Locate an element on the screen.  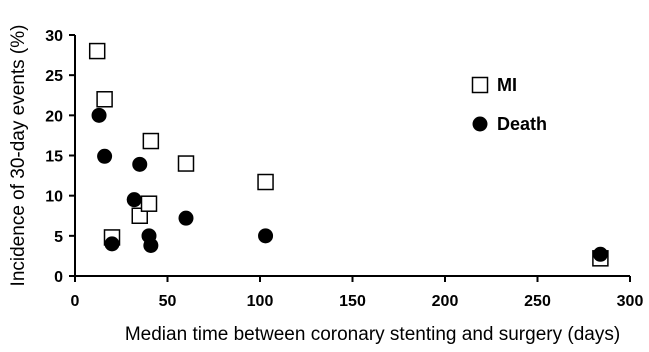
y-tick-label: 15 is located at coordinates (54, 157).